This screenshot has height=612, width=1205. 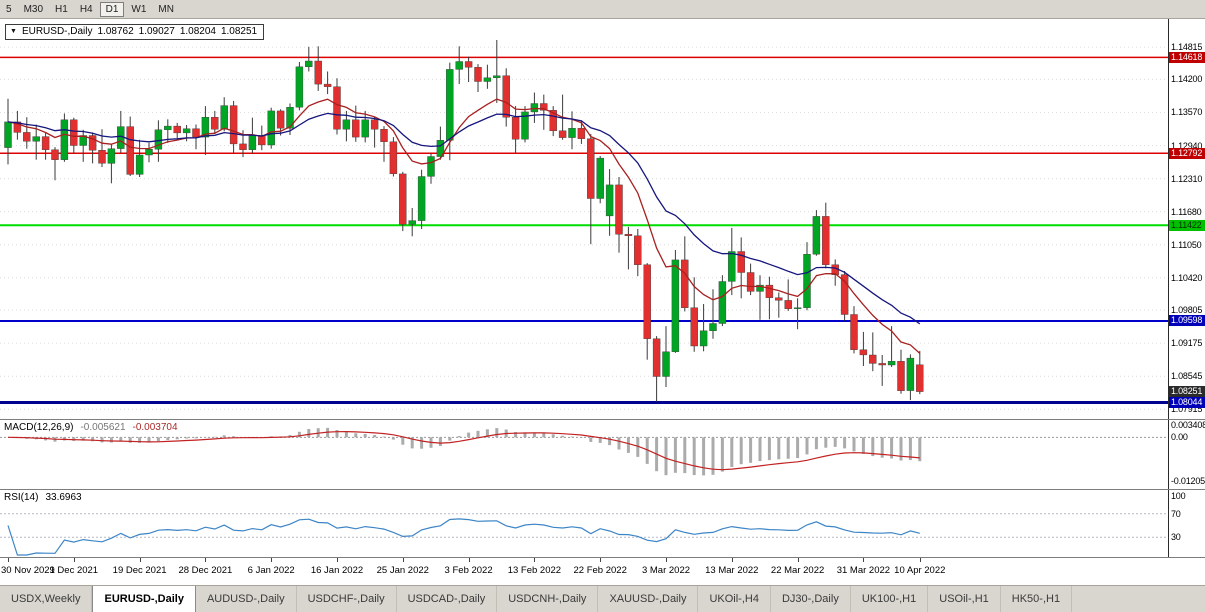 What do you see at coordinates (1186, 211) in the screenshot?
I see `price-scale-label: 1.11680` at bounding box center [1186, 211].